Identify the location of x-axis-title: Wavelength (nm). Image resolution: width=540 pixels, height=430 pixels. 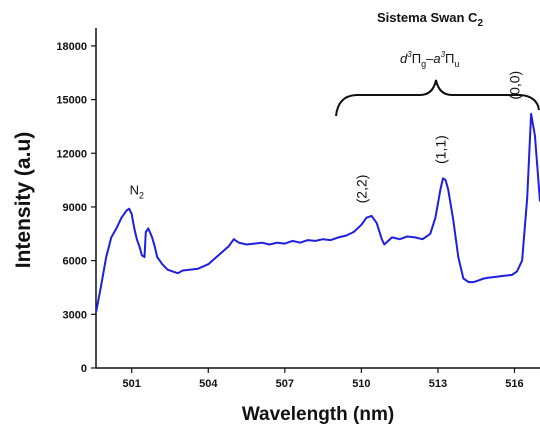
(318, 414).